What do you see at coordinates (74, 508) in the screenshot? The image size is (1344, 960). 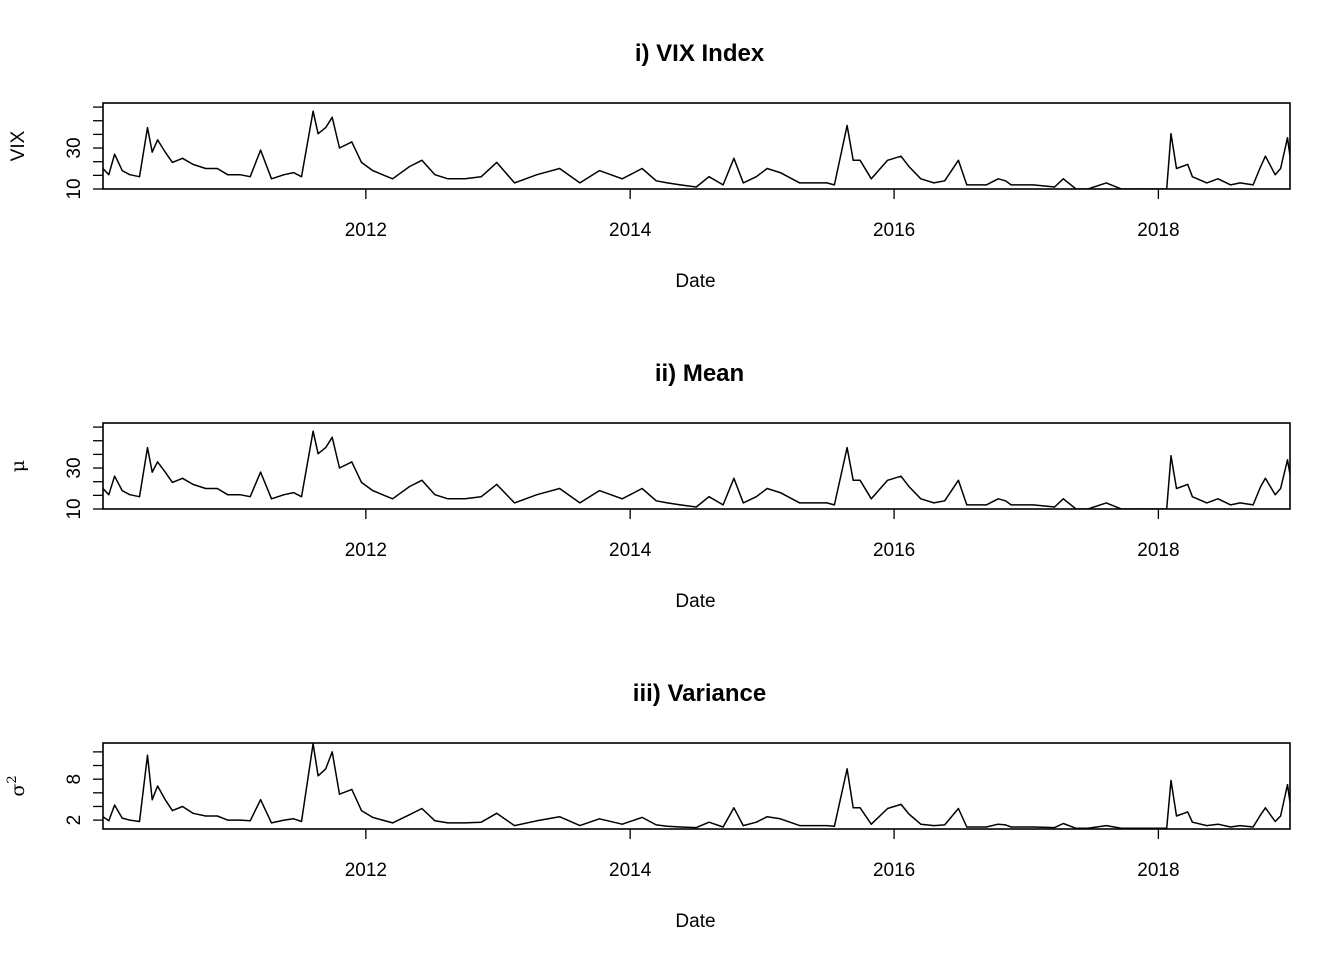 I see `y-tick-label: 10` at bounding box center [74, 508].